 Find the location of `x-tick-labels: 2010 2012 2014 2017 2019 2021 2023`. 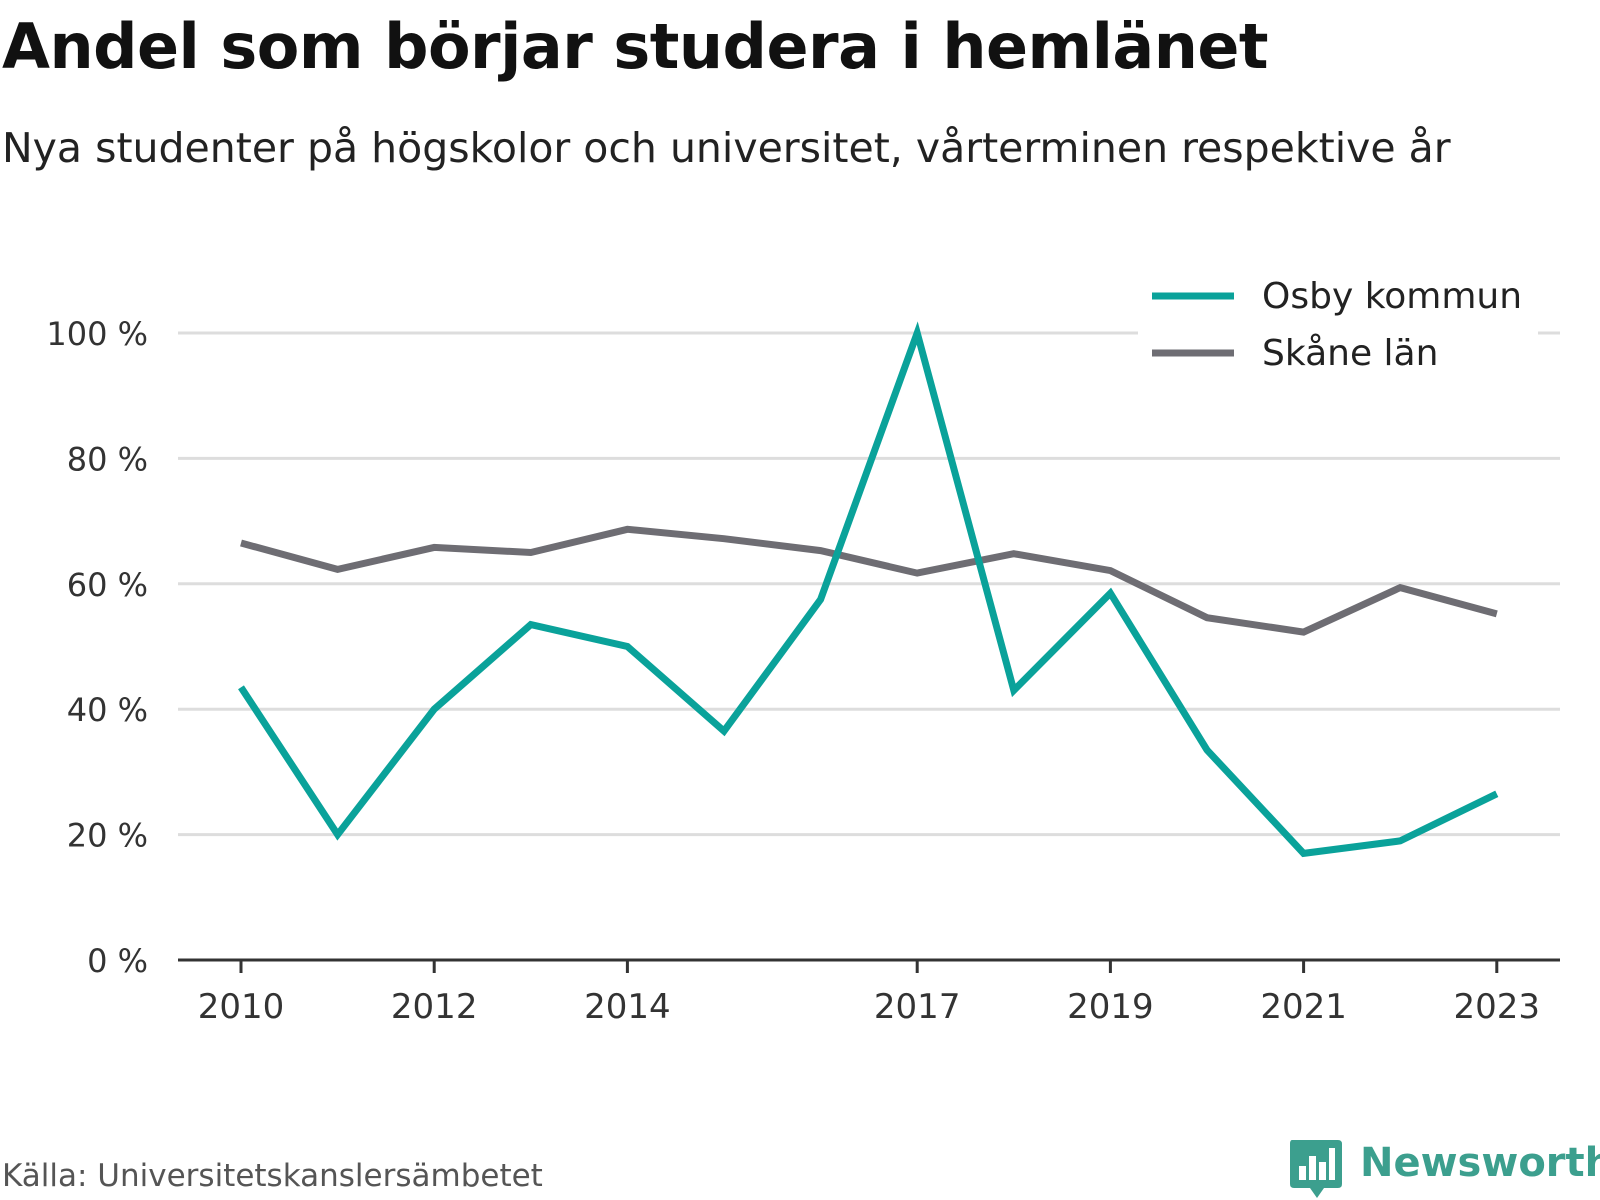

x-tick-labels: 2010 2012 2014 2017 2019 2021 2023 is located at coordinates (869, 993).